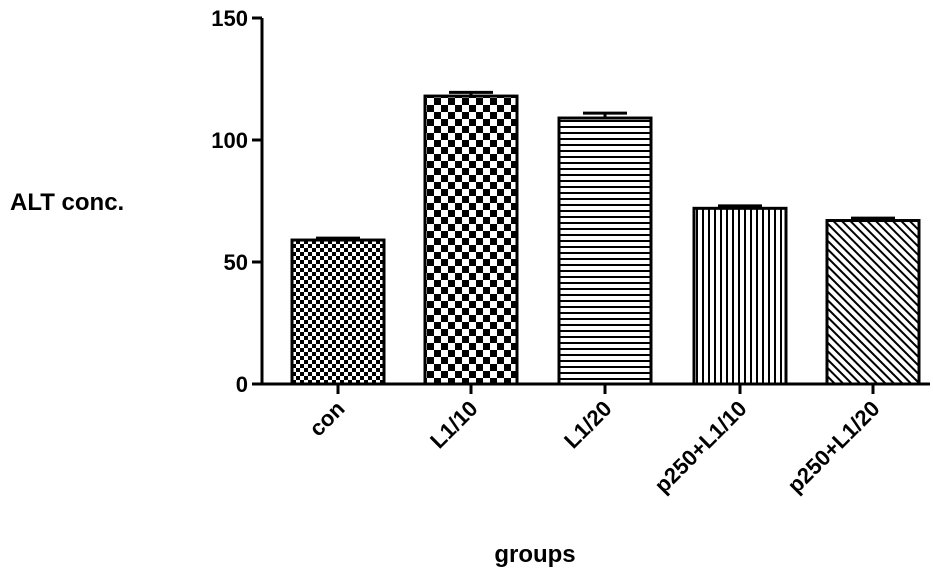 Image resolution: width=933 pixels, height=571 pixels. I want to click on y-tick-label: 150, so click(229, 18).